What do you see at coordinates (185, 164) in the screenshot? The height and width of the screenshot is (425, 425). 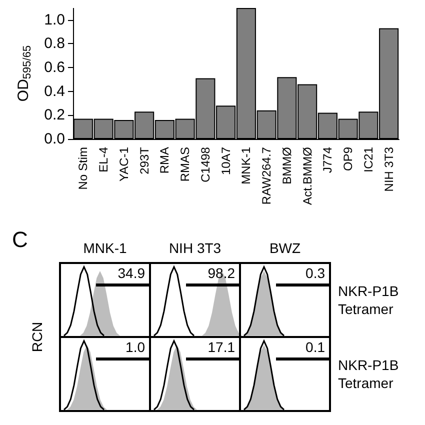 I see `x-tick-label: RMAS` at bounding box center [185, 164].